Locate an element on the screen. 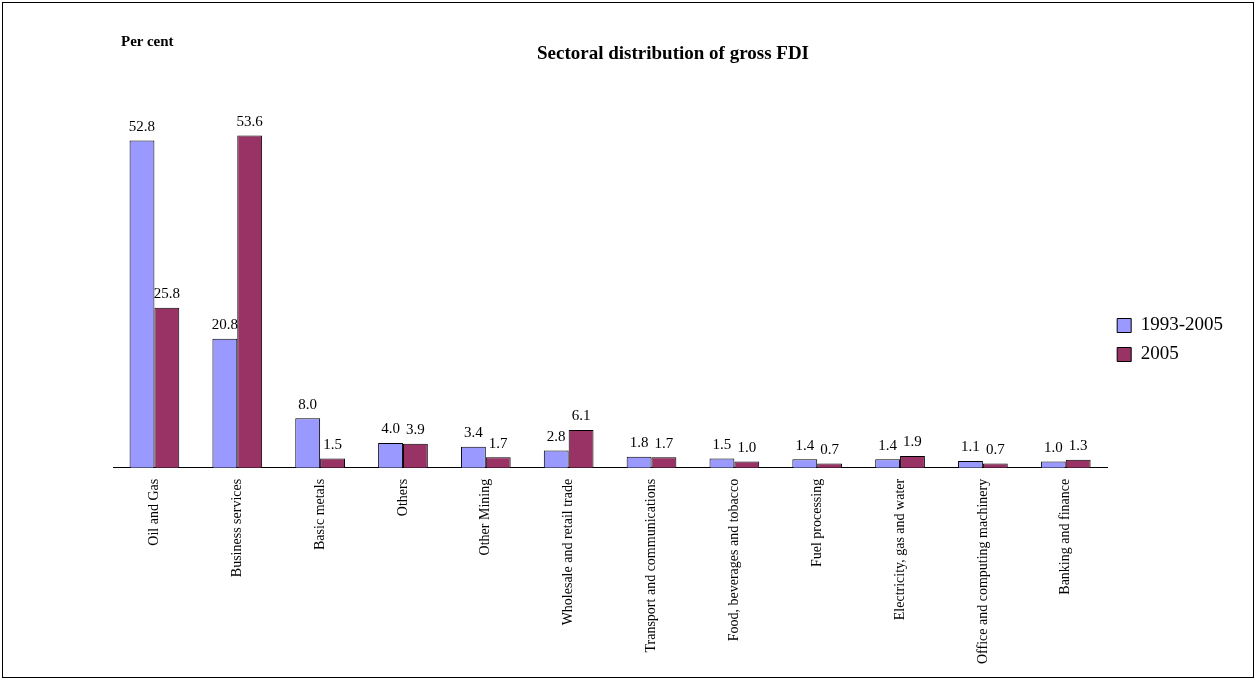  x-tick-label: Transport and communications is located at coordinates (651, 565).